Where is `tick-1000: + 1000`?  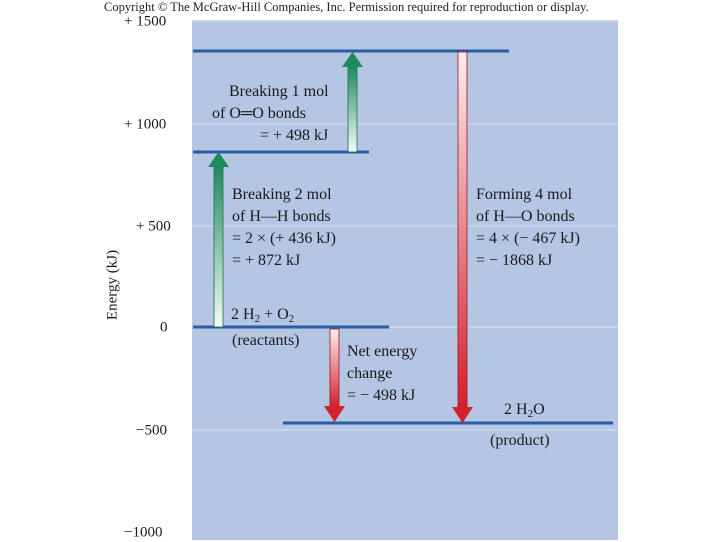
tick-1000: + 1000 is located at coordinates (145, 124).